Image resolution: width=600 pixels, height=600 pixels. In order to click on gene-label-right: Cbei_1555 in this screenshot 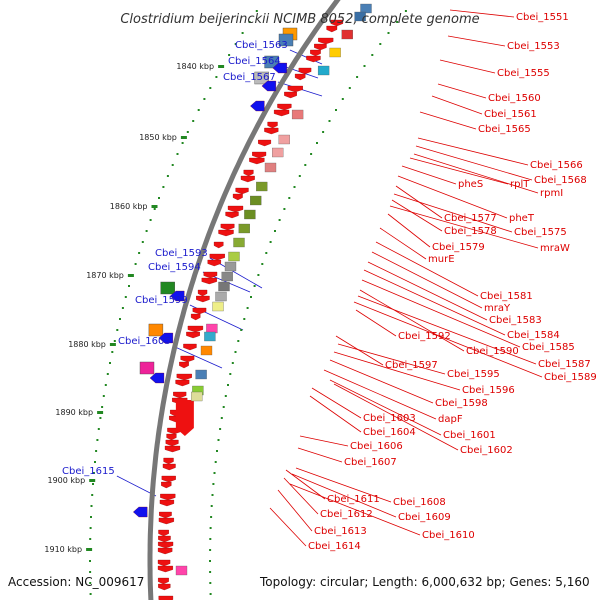, I will do `click(523, 73)`.